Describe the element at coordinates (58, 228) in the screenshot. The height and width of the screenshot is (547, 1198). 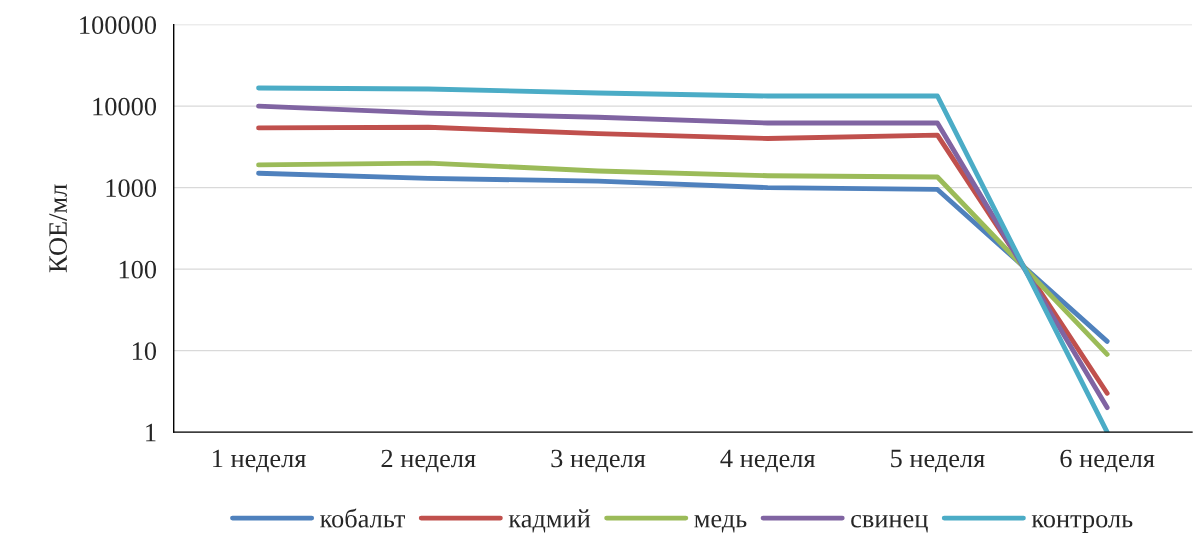
I see `y-axis-title: КОЕ/мл` at that location.